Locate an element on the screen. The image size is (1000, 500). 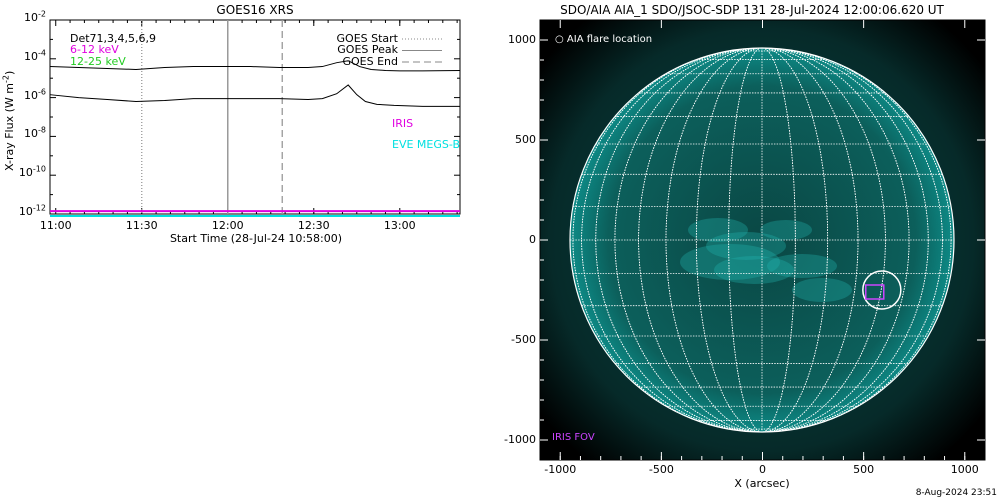
channel-label-6-12kev: 6-12 keV is located at coordinates (94, 49).